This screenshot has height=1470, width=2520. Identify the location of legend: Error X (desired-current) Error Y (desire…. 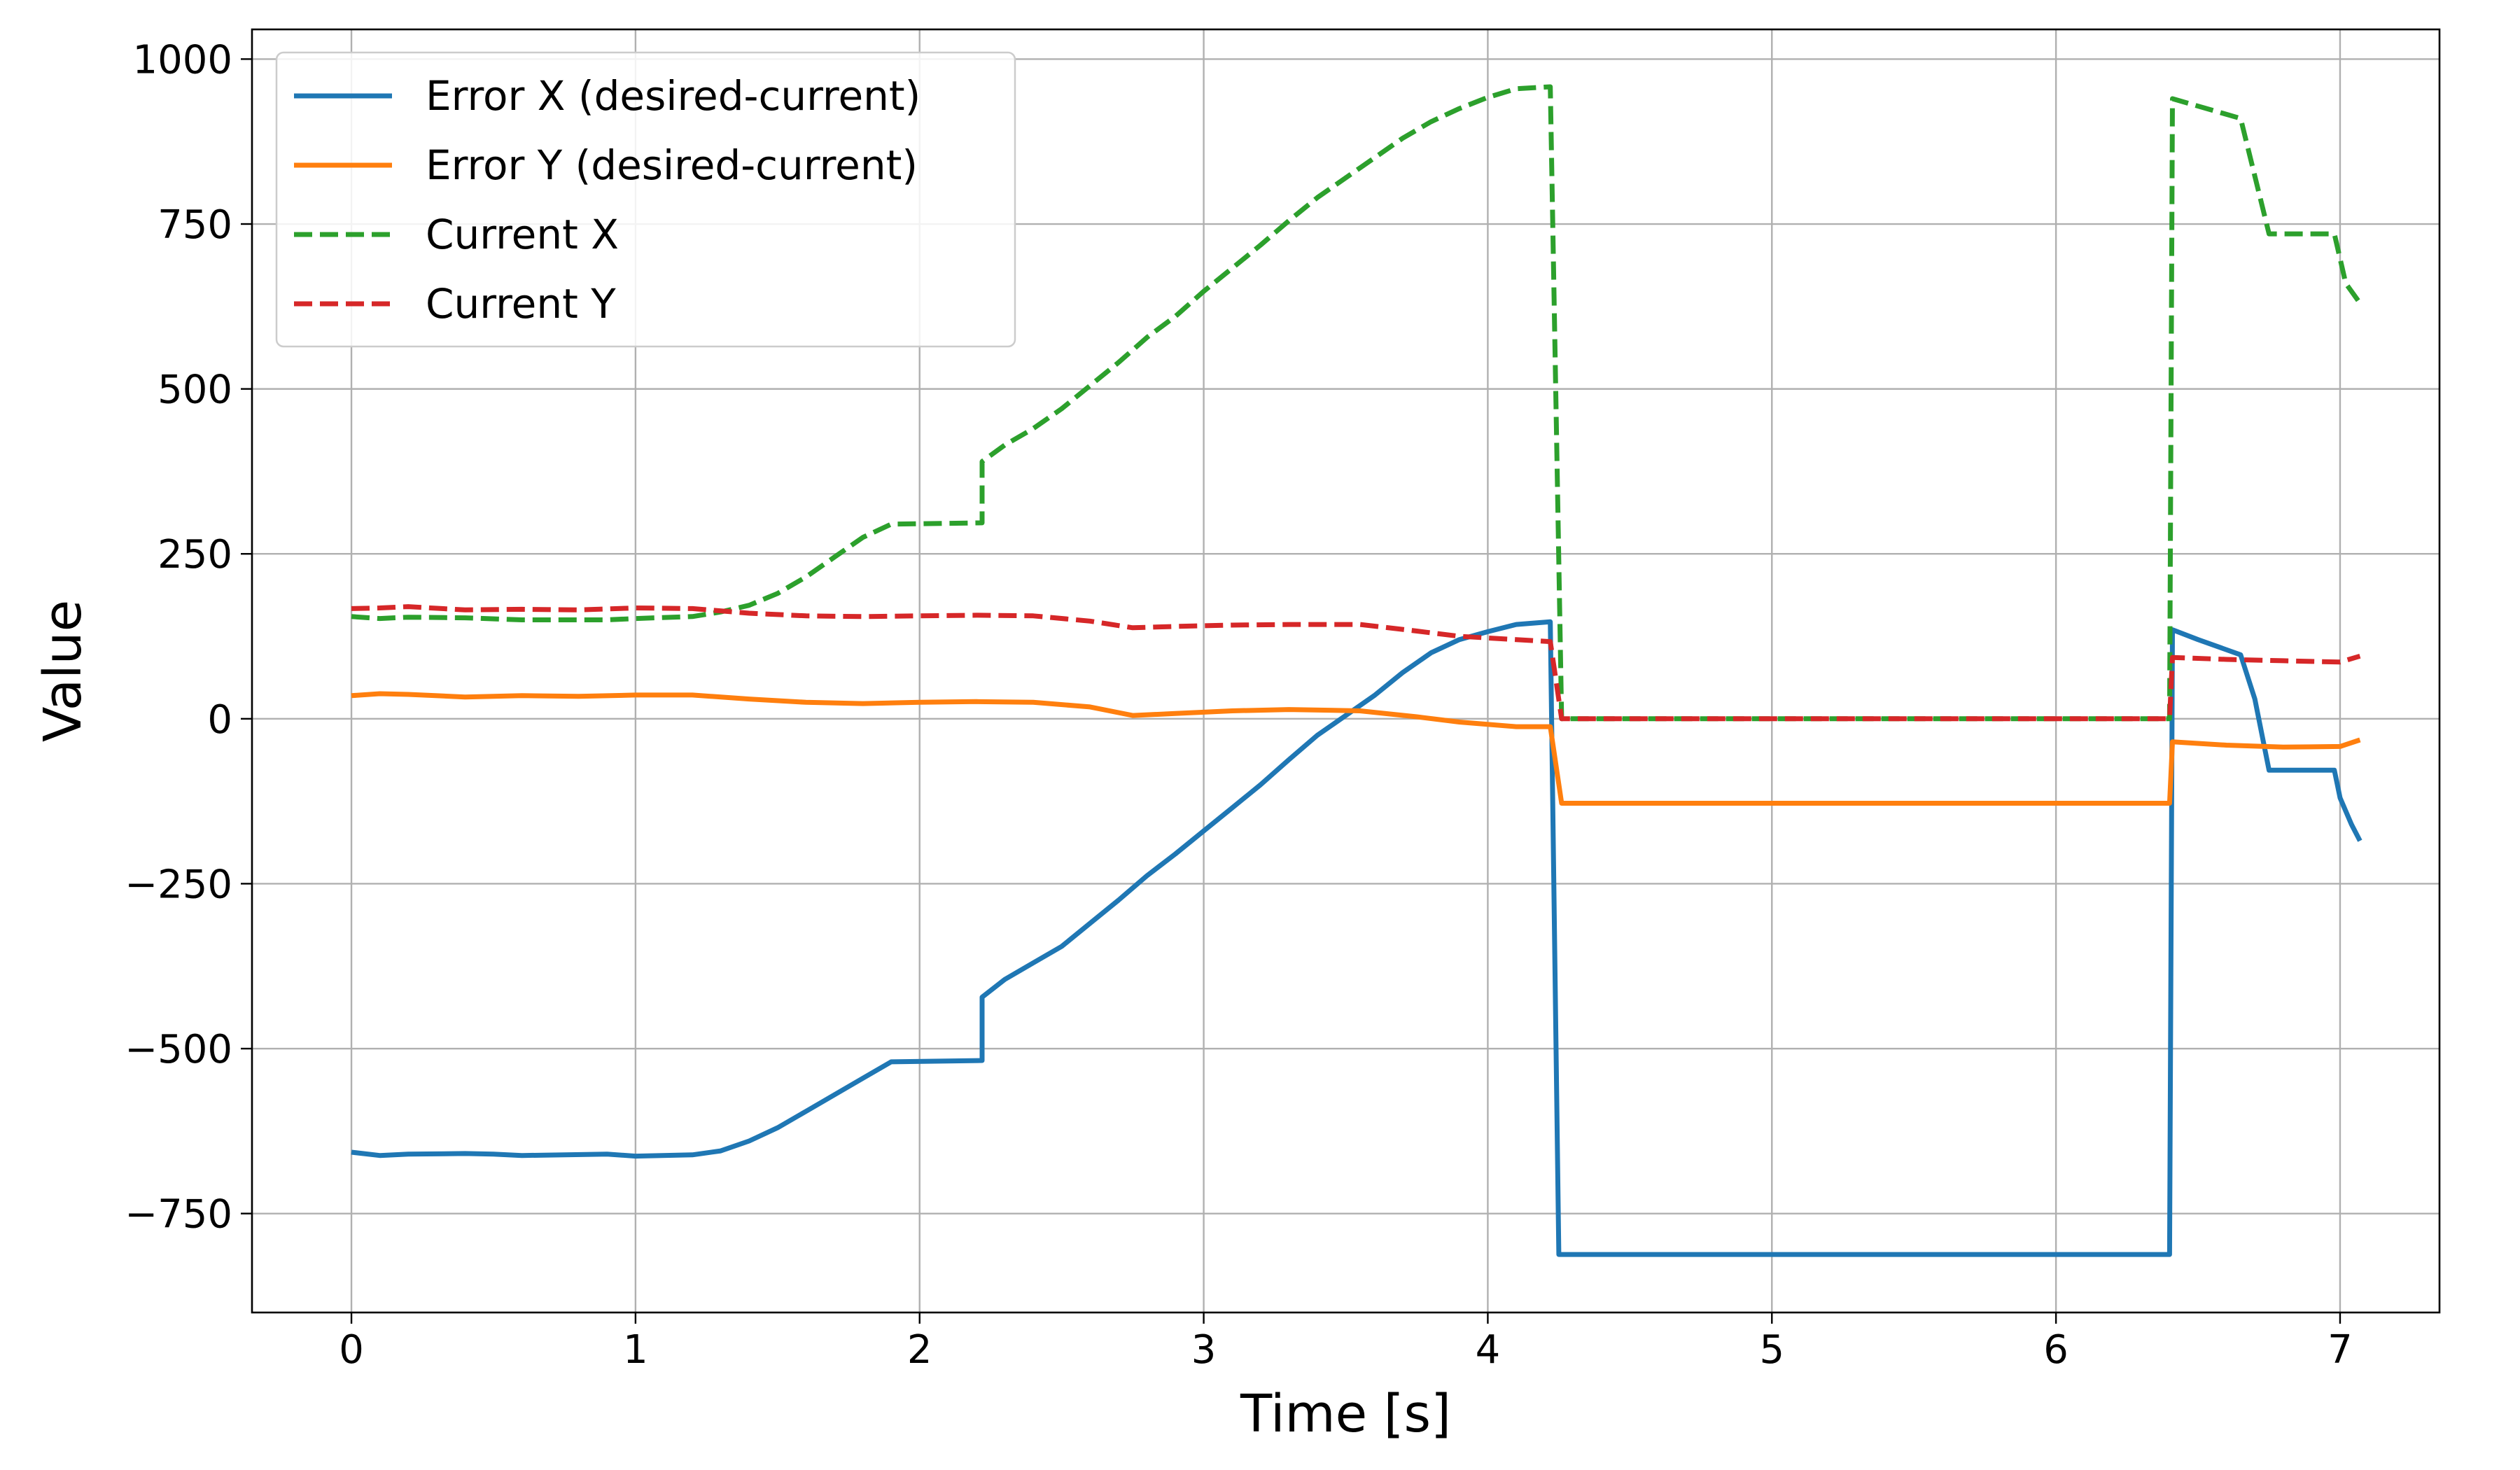
(645, 199).